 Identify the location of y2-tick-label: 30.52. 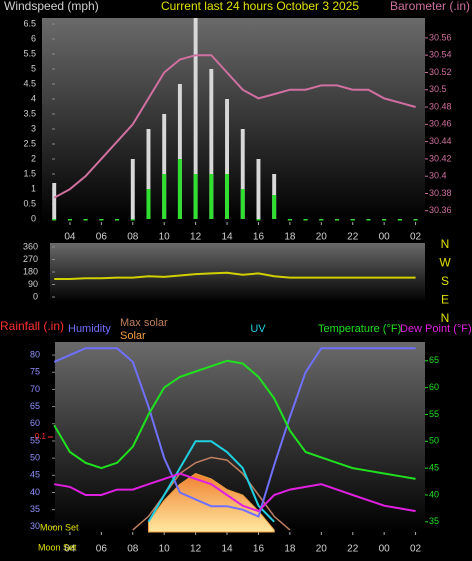
(440, 72).